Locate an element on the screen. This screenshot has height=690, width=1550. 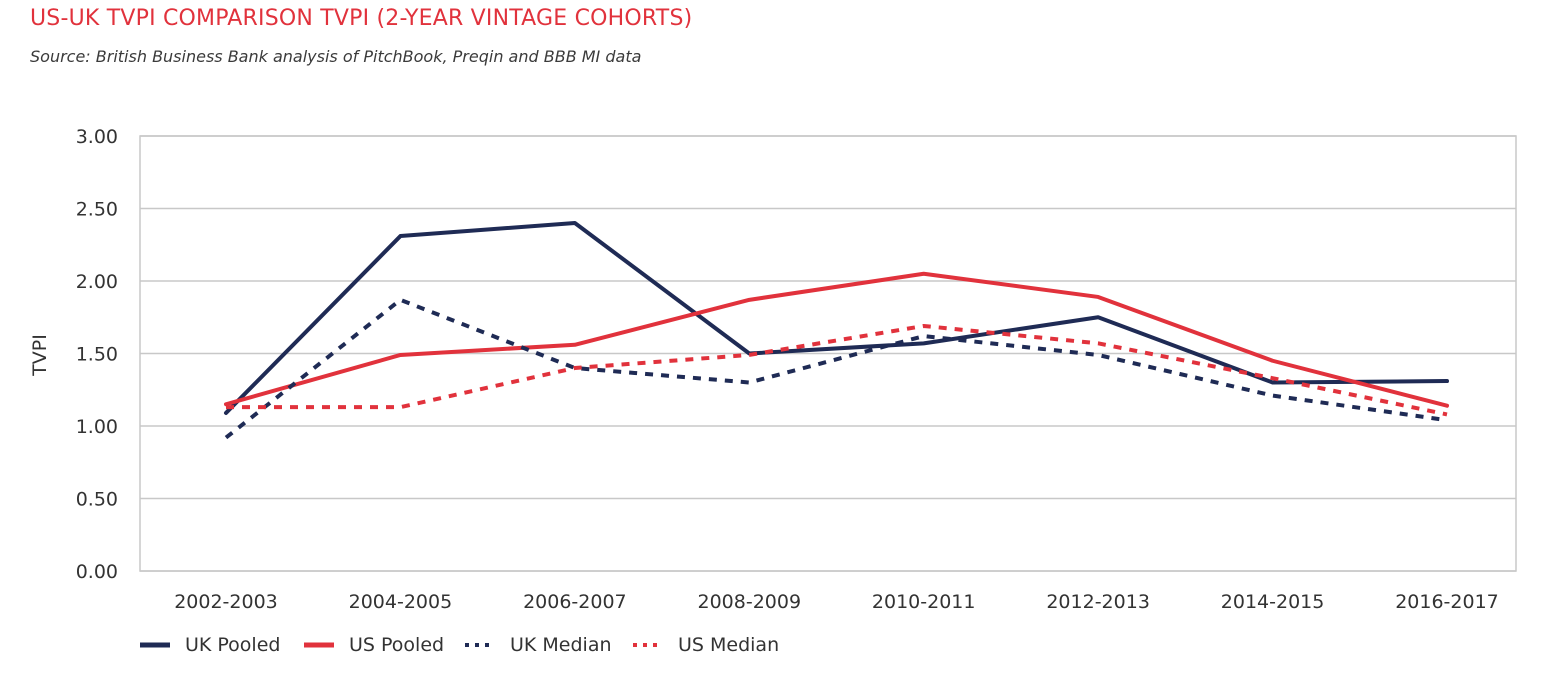
legend-item: UK Median is located at coordinates (538, 645).